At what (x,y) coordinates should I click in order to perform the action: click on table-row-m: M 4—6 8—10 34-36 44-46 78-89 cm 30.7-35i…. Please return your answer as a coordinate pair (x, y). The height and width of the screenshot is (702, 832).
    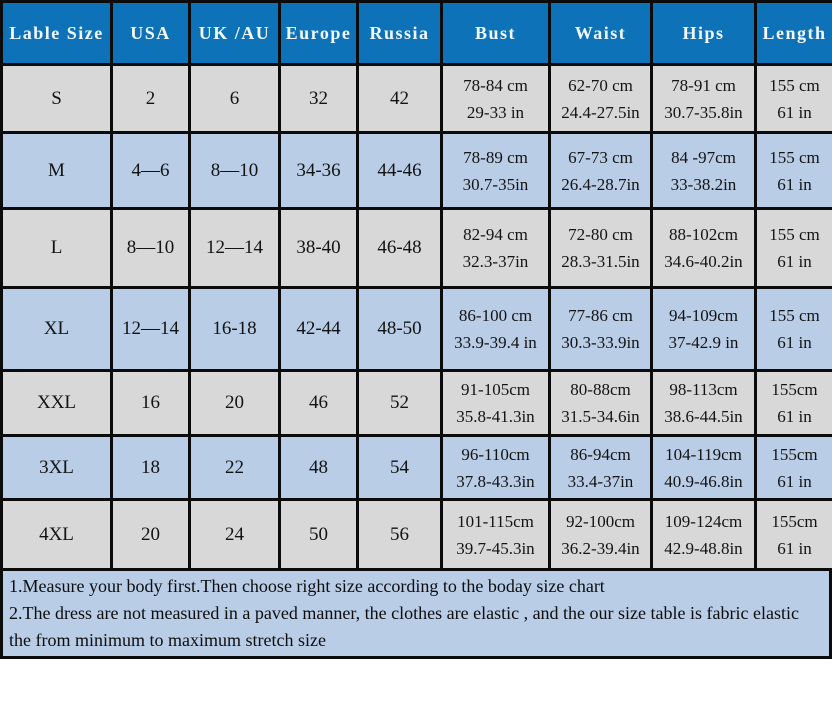
    Looking at the image, I should click on (416, 170).